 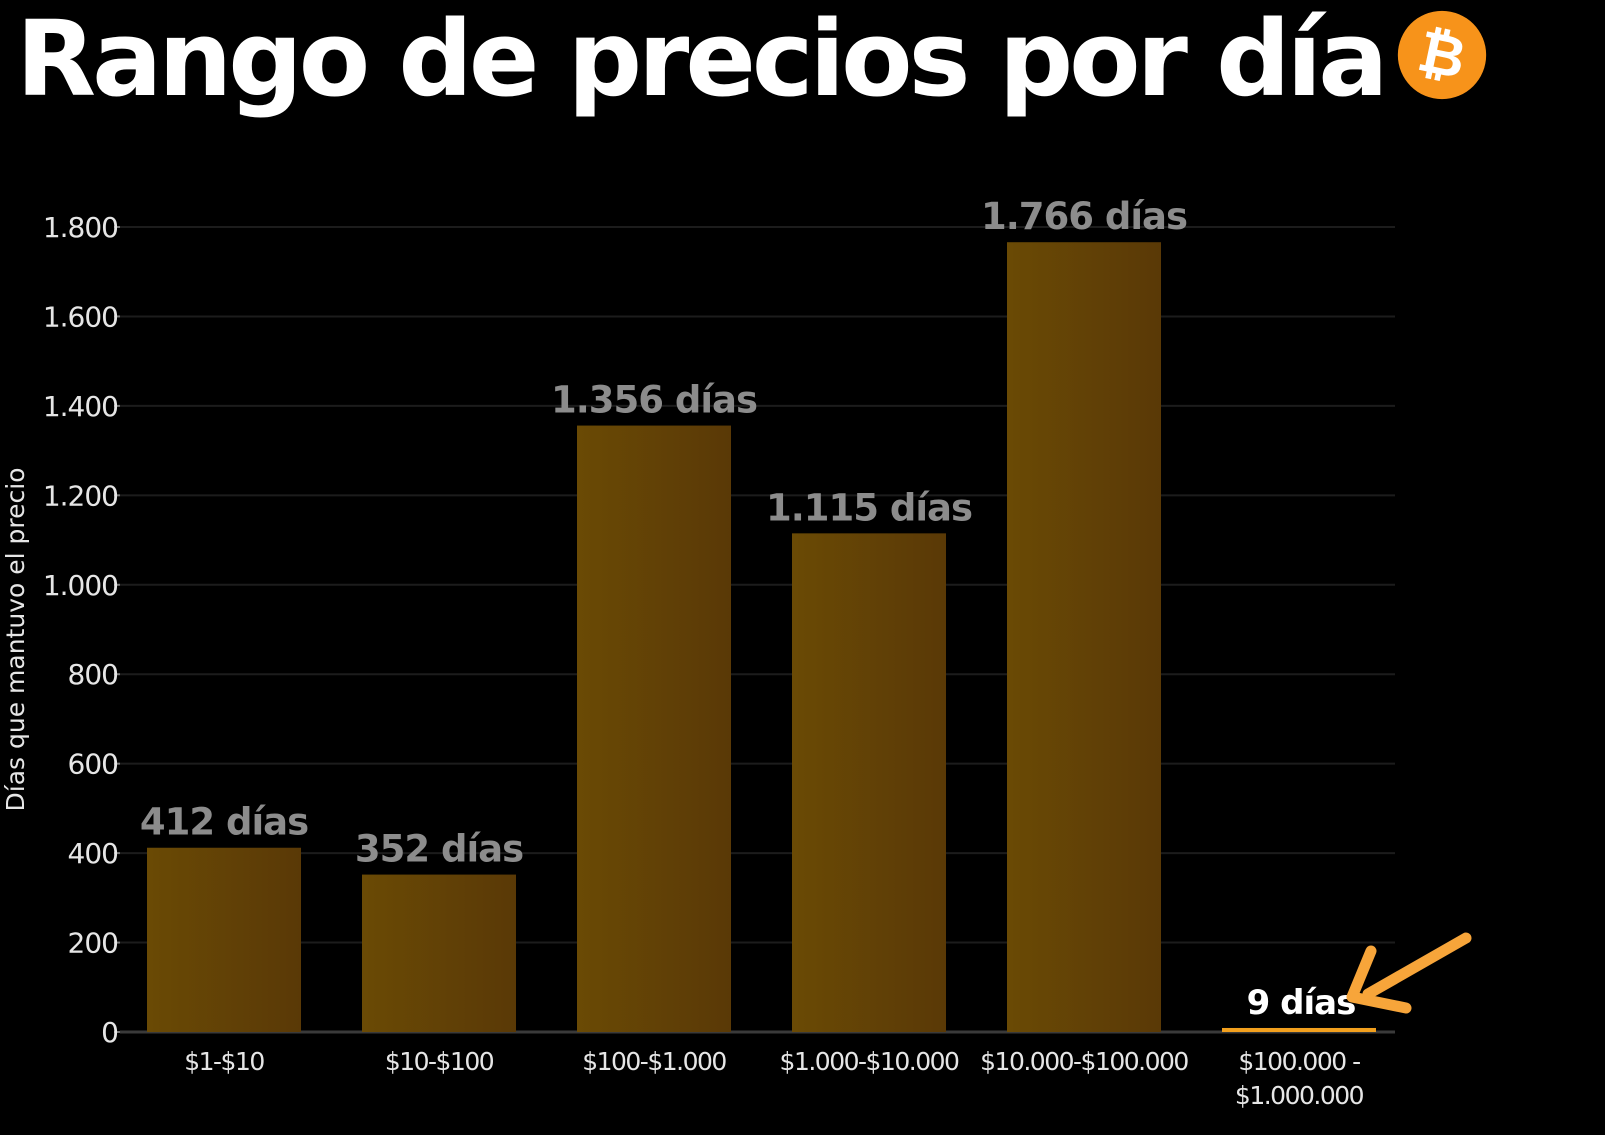 I want to click on y-tick-label: 600, so click(x=93, y=764).